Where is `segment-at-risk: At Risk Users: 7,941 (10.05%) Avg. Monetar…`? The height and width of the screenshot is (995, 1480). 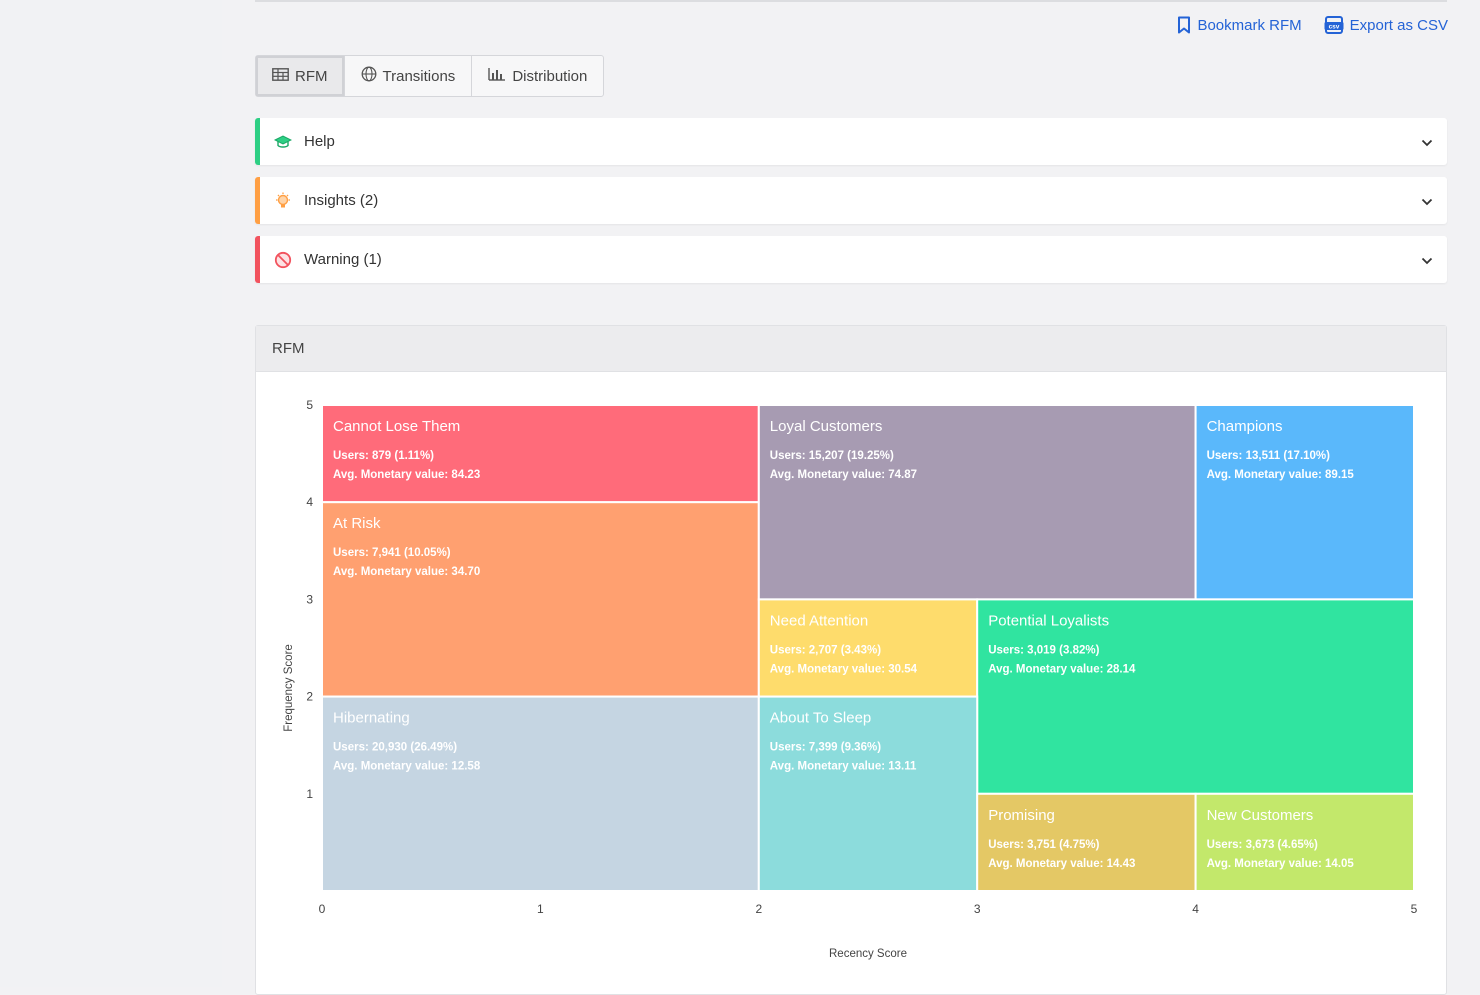 segment-at-risk: At Risk Users: 7,941 (10.05%) Avg. Monetar… is located at coordinates (540, 599).